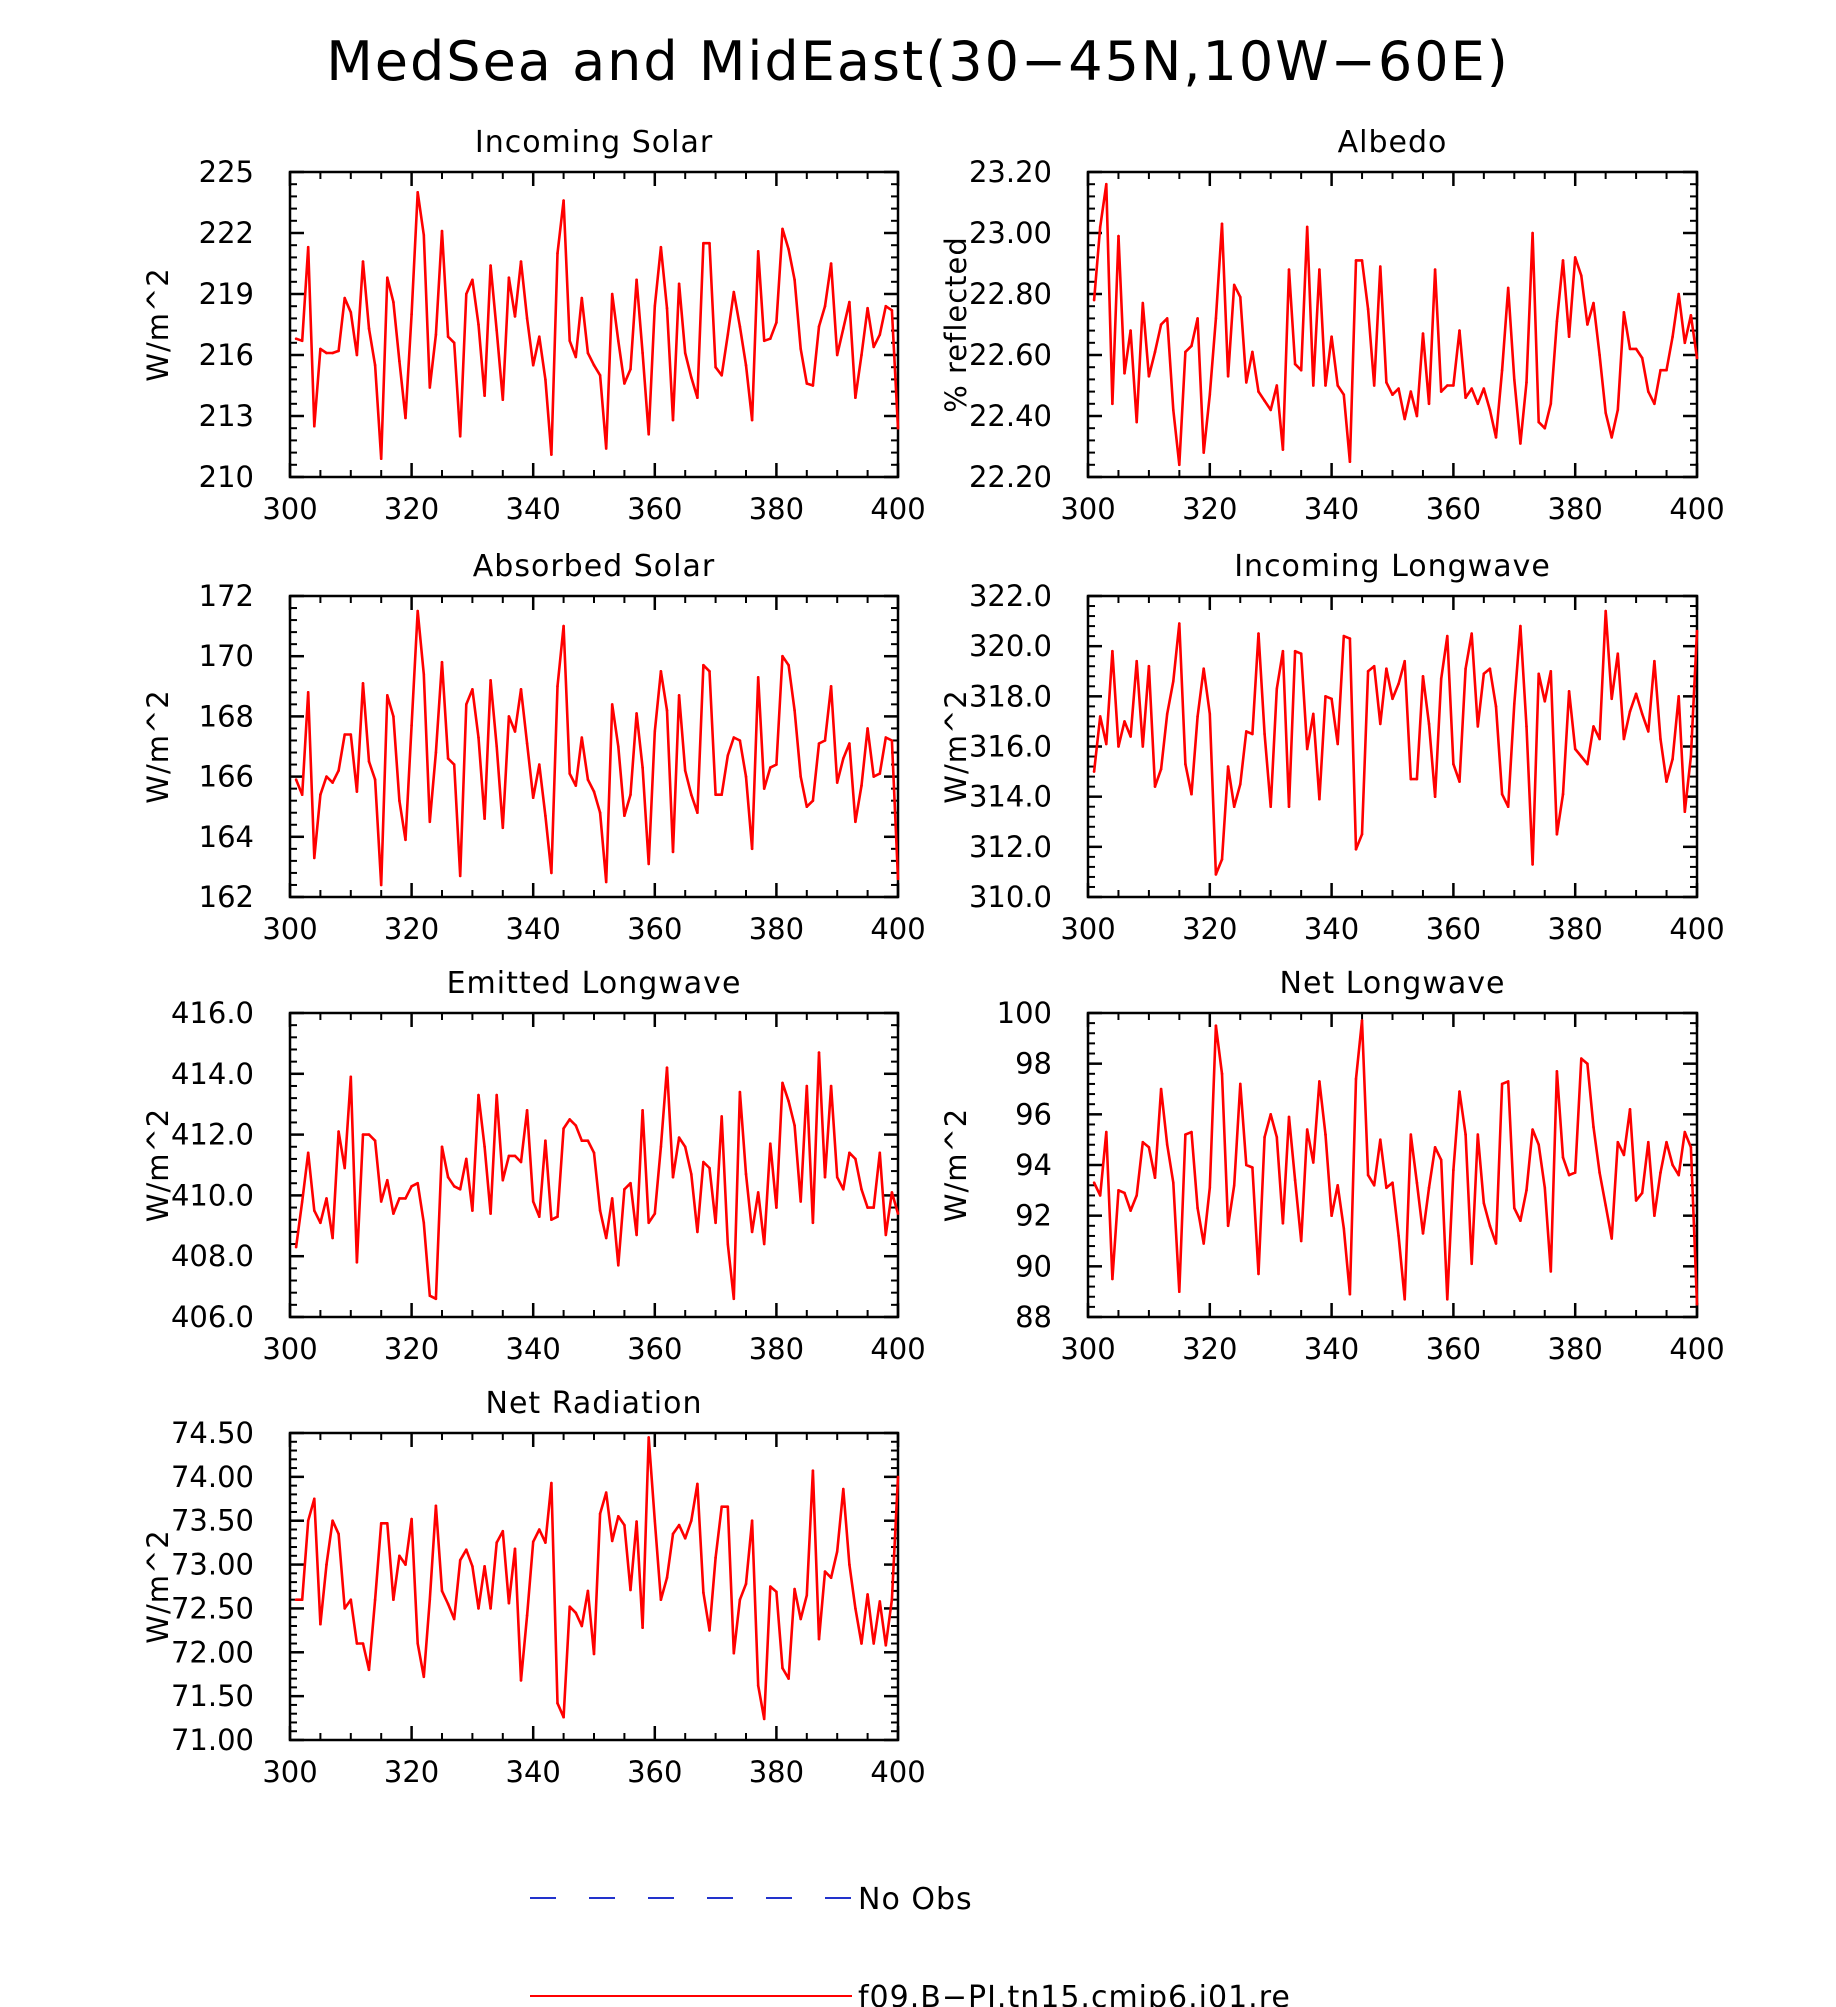 Image resolution: width=1836 pixels, height=2007 pixels. Describe the element at coordinates (1010, 355) in the screenshot. I see `y-tick-label: 22.60` at that location.